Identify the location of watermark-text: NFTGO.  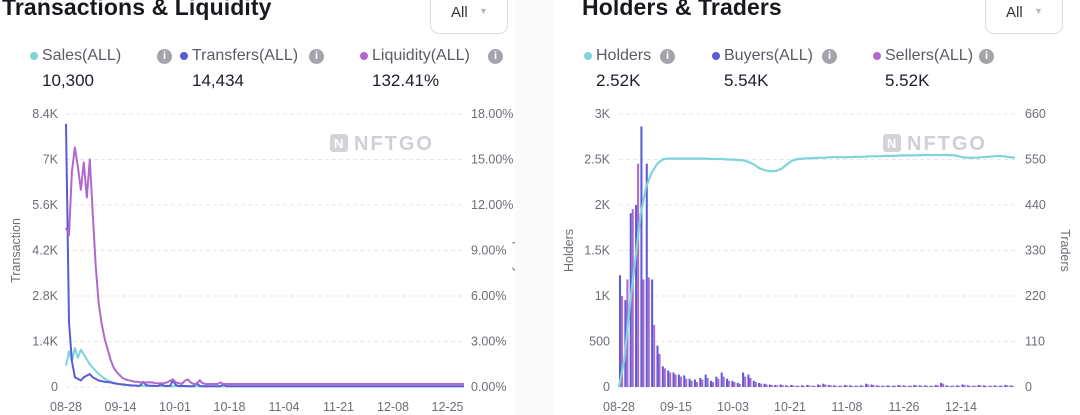
(394, 144).